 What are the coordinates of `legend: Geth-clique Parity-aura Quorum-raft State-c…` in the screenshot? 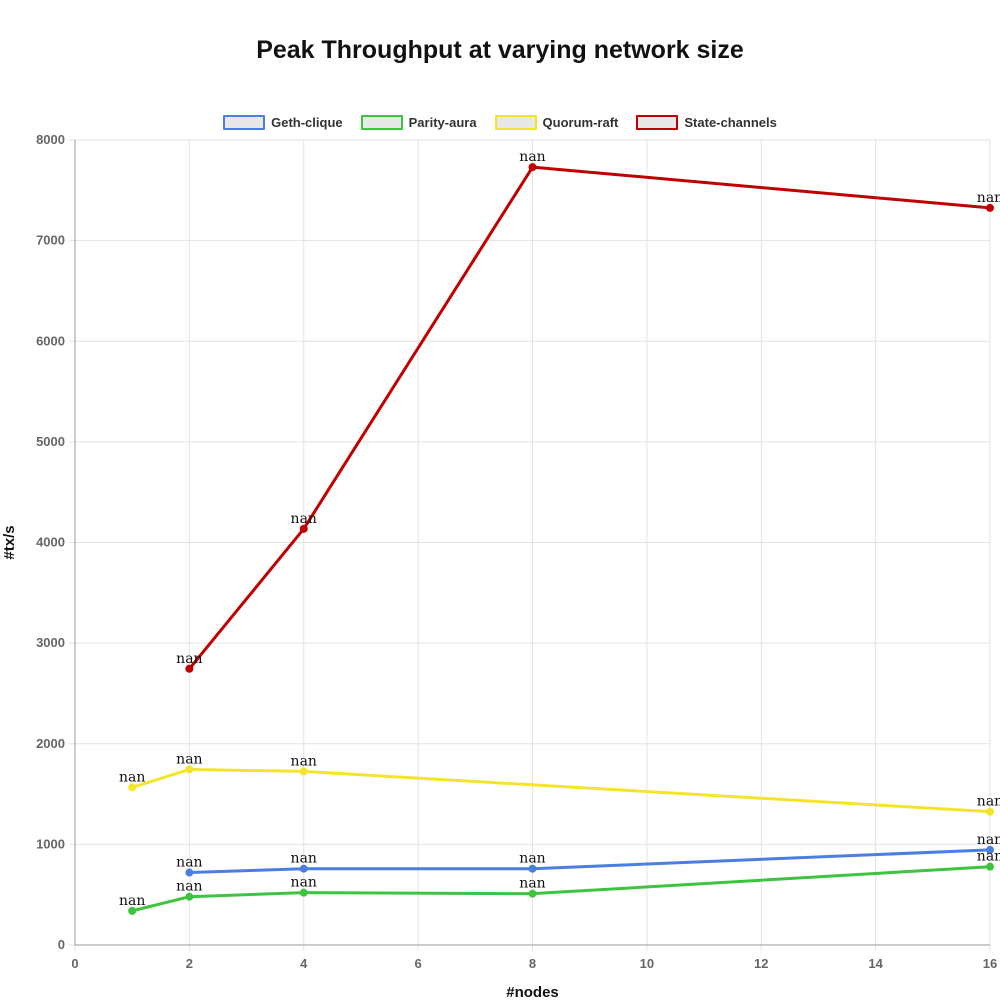 It's located at (500, 122).